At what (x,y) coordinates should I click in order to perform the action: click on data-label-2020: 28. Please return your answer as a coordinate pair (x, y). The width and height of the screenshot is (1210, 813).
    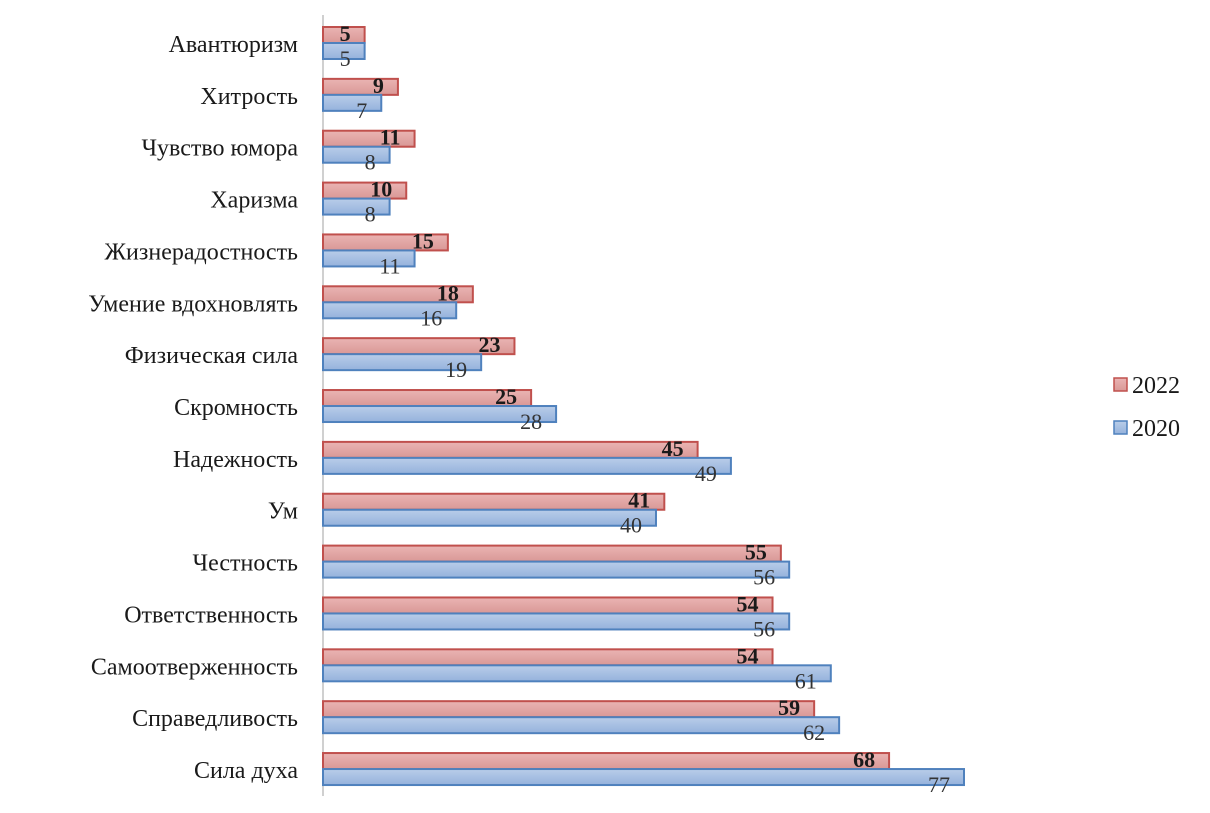
    Looking at the image, I should click on (531, 421).